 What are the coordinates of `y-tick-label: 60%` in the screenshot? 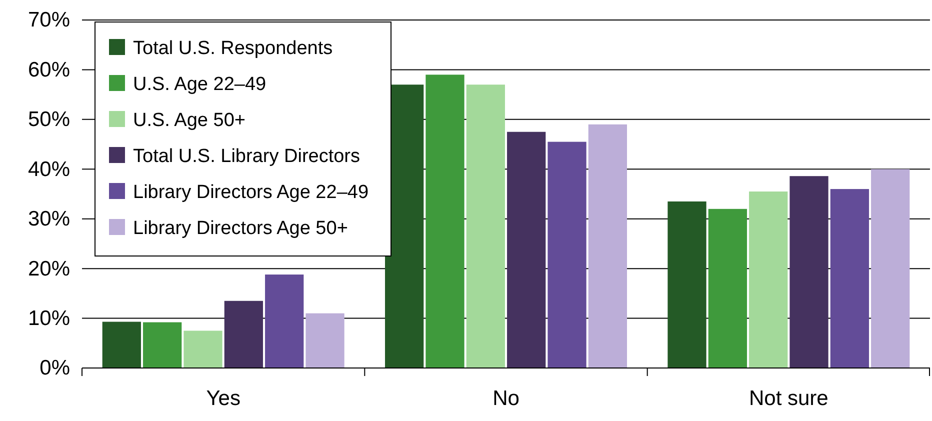 It's located at (49, 70).